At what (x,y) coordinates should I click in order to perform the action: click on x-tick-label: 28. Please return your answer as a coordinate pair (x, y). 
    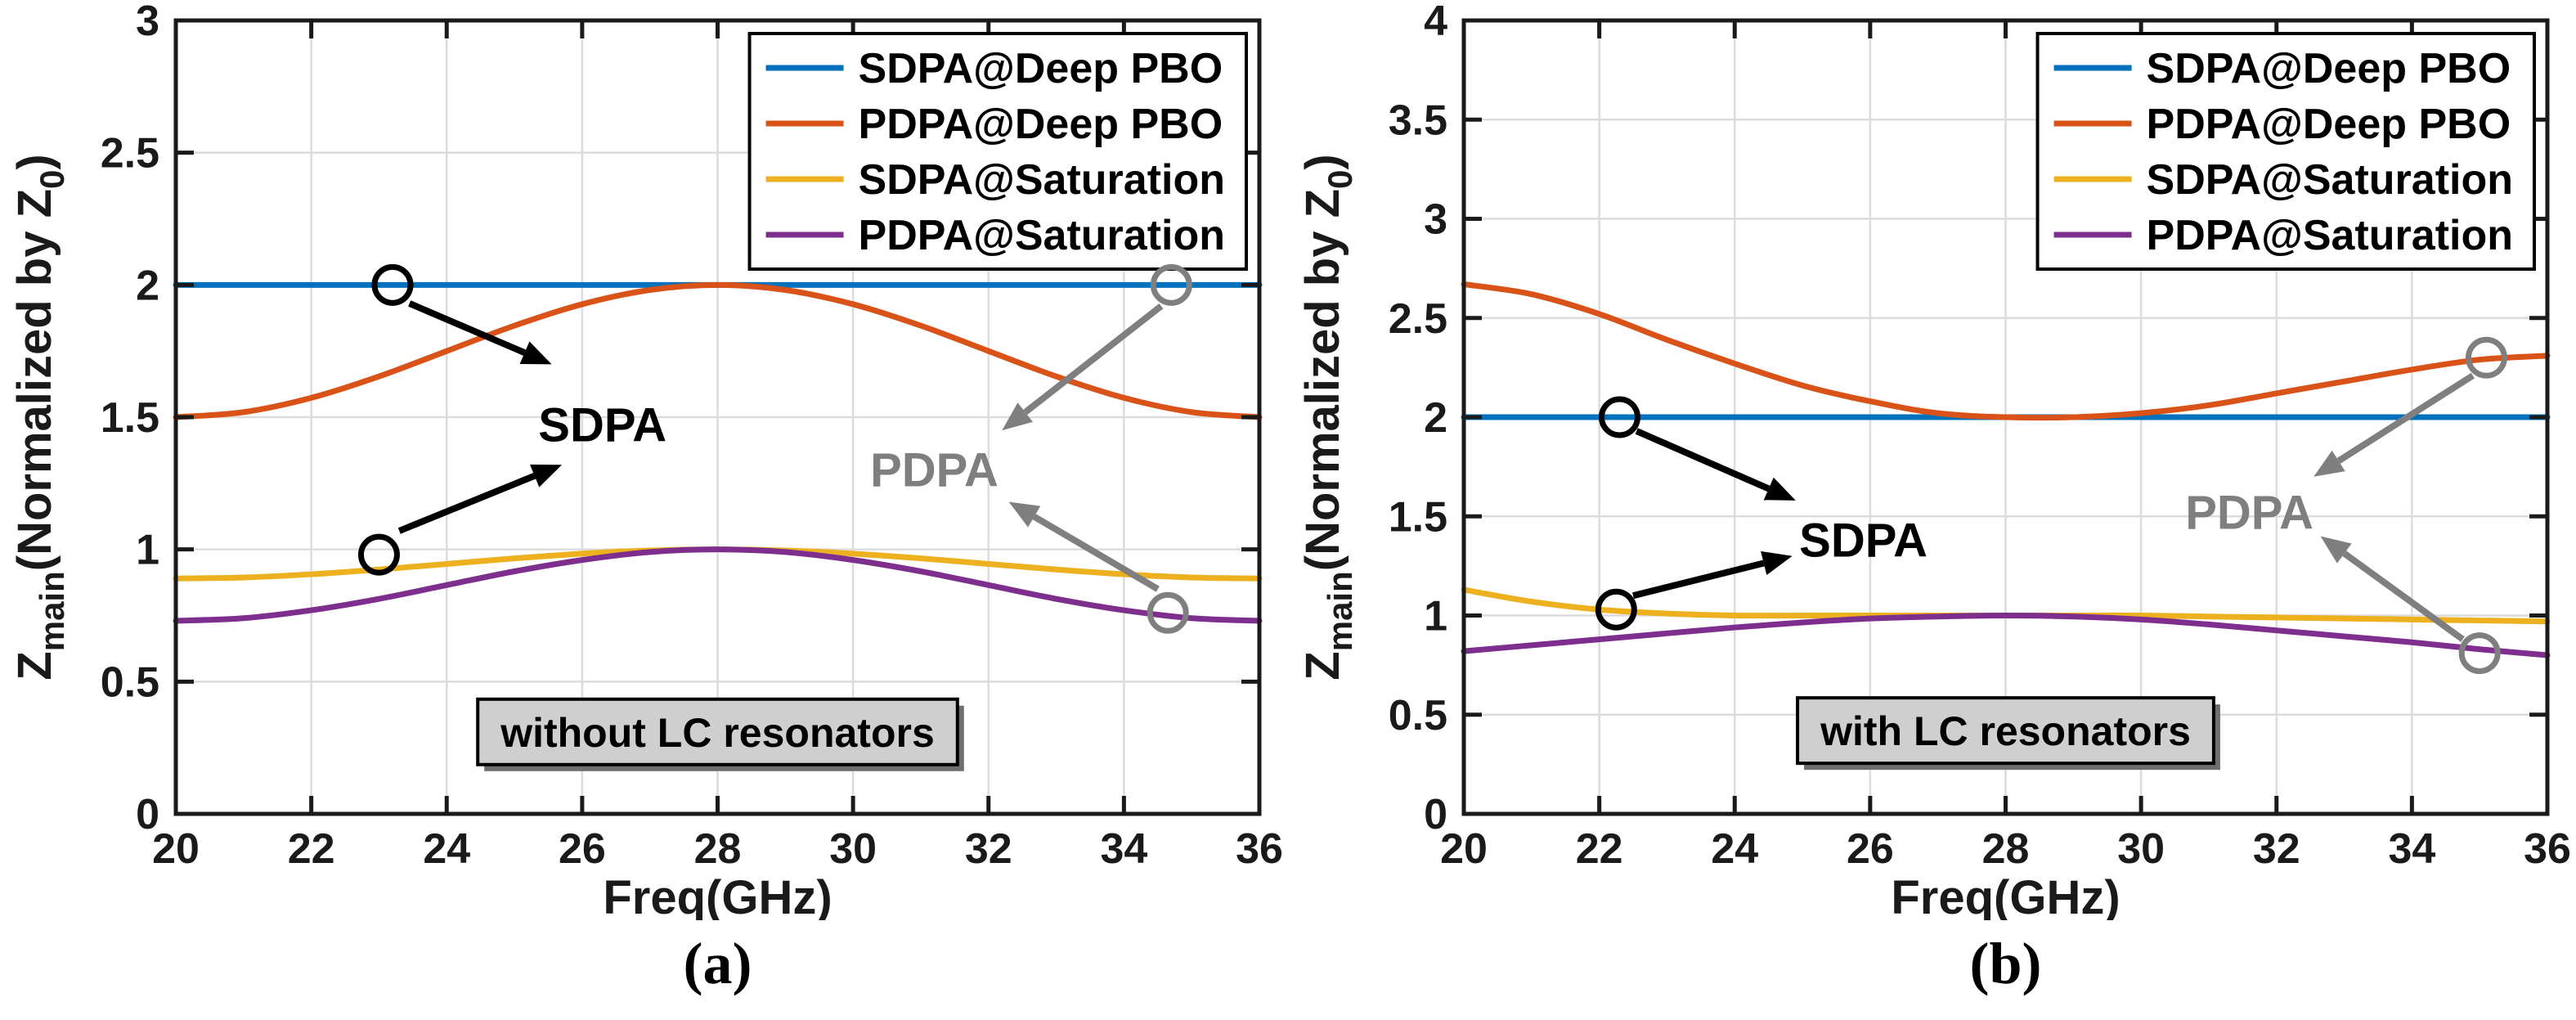
    Looking at the image, I should click on (2006, 849).